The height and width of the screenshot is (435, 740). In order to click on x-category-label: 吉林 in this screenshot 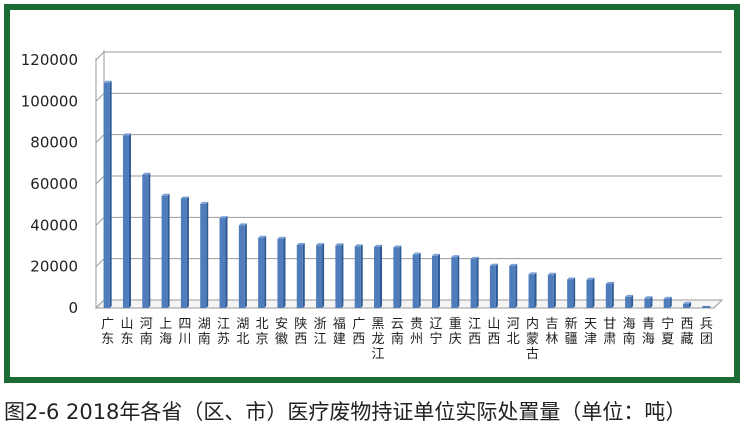, I will do `click(551, 332)`.